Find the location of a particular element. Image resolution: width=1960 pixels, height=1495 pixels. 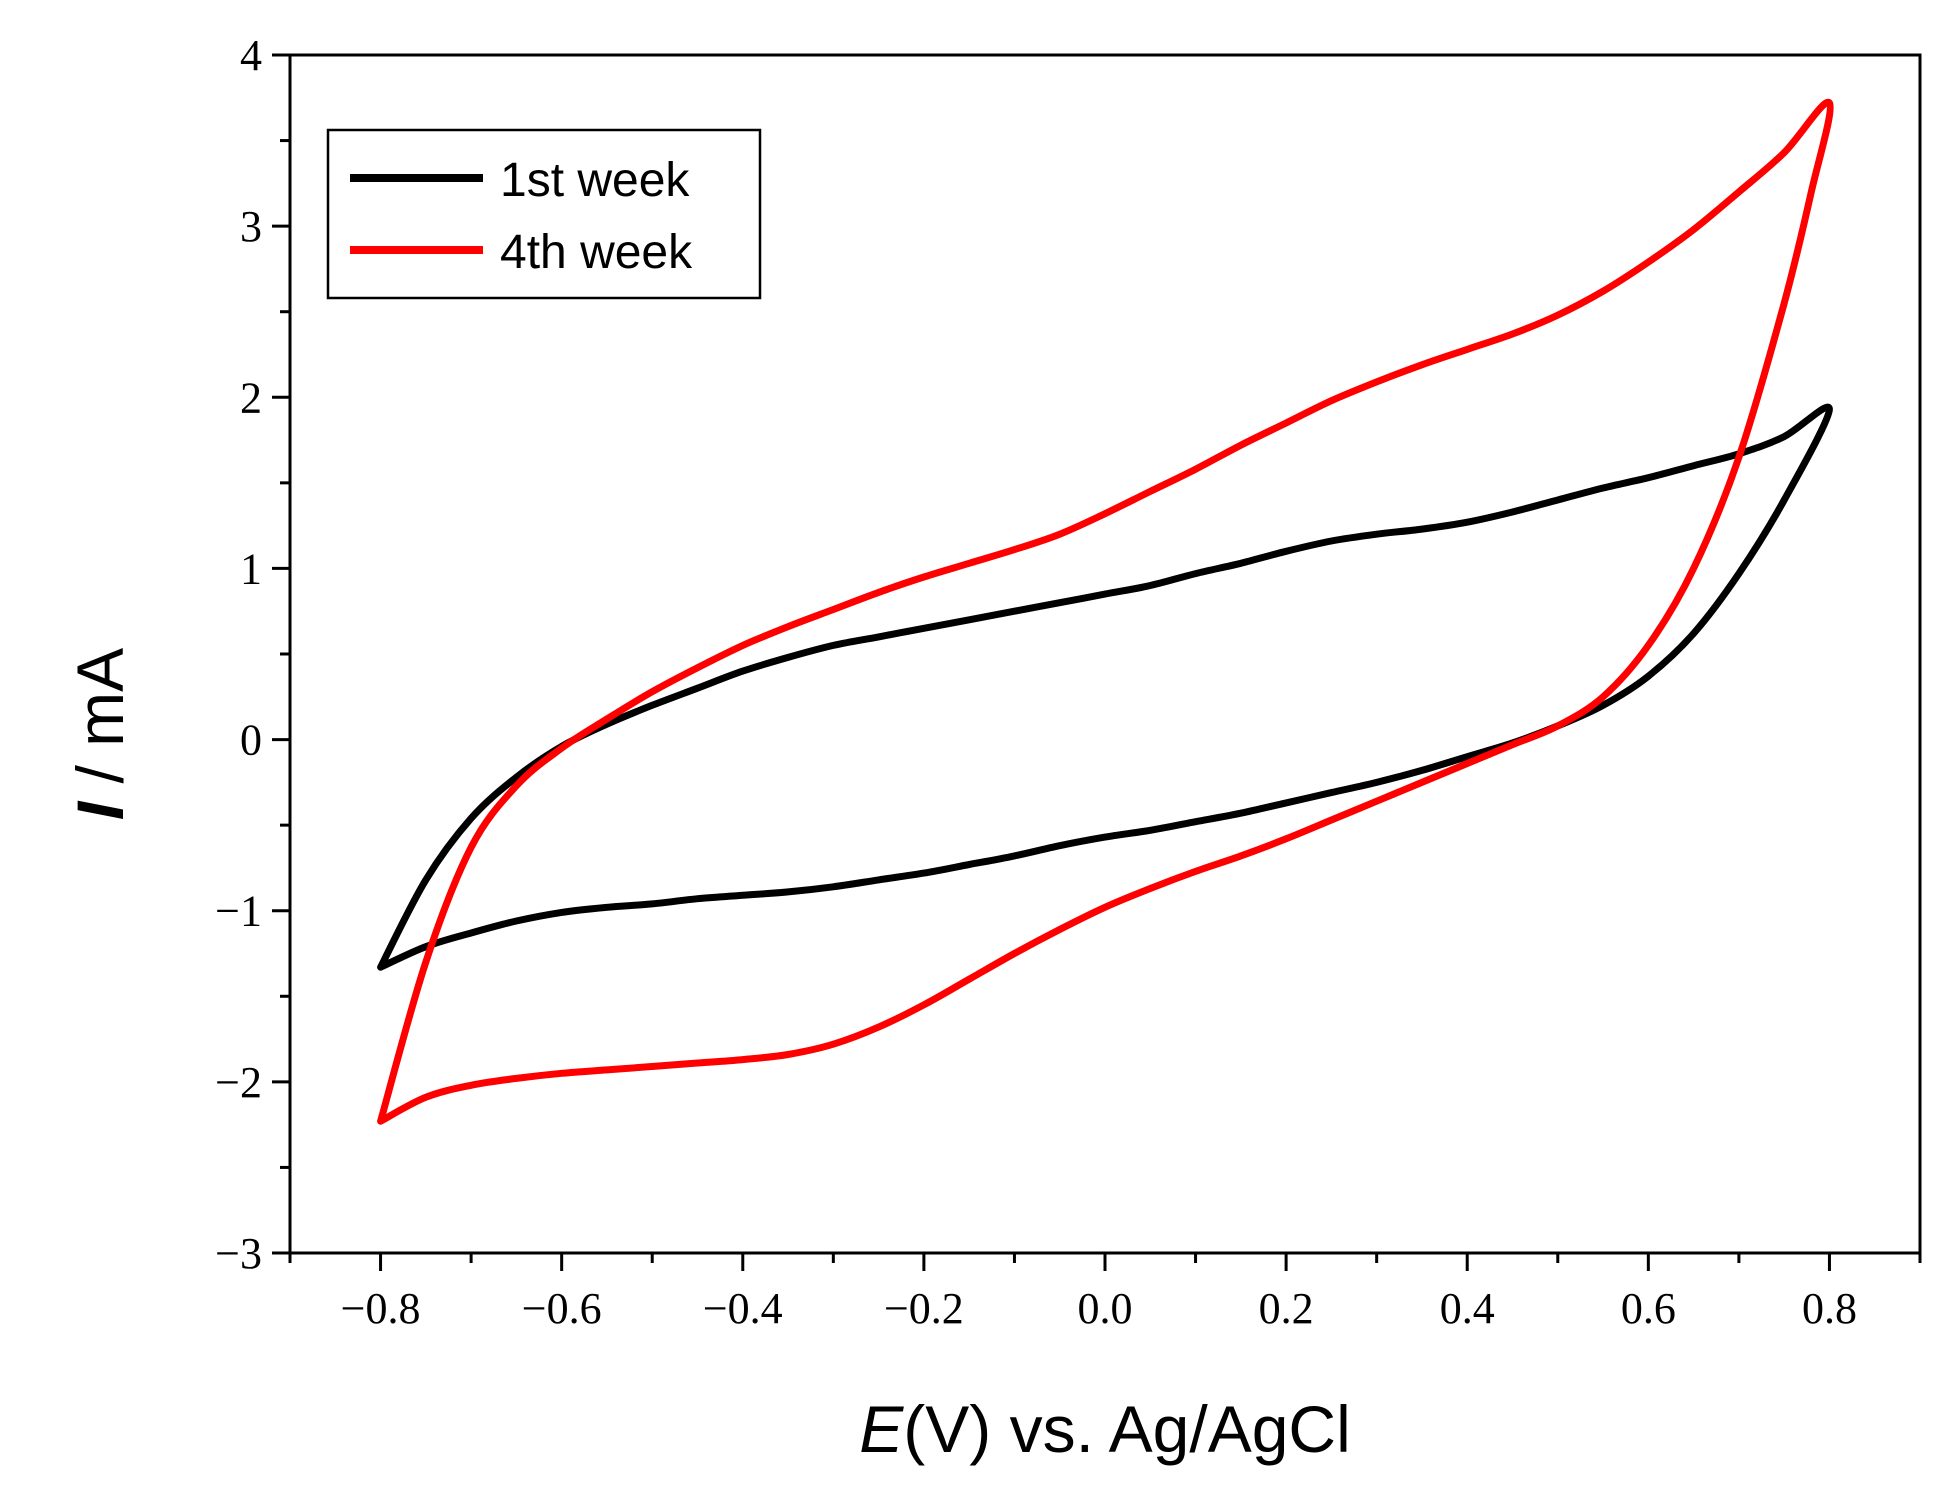

y-tick-label: 3 is located at coordinates (251, 226).